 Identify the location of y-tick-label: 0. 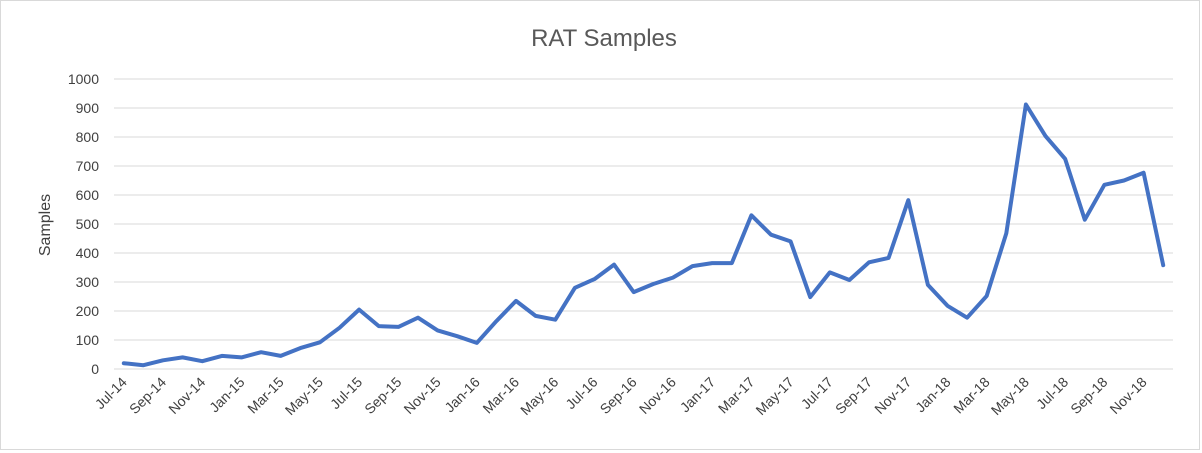
(95, 369).